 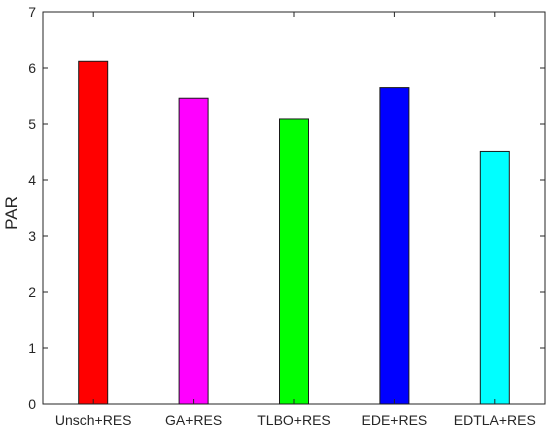 I want to click on x-tick-label: TLBO+RES, so click(x=294, y=420).